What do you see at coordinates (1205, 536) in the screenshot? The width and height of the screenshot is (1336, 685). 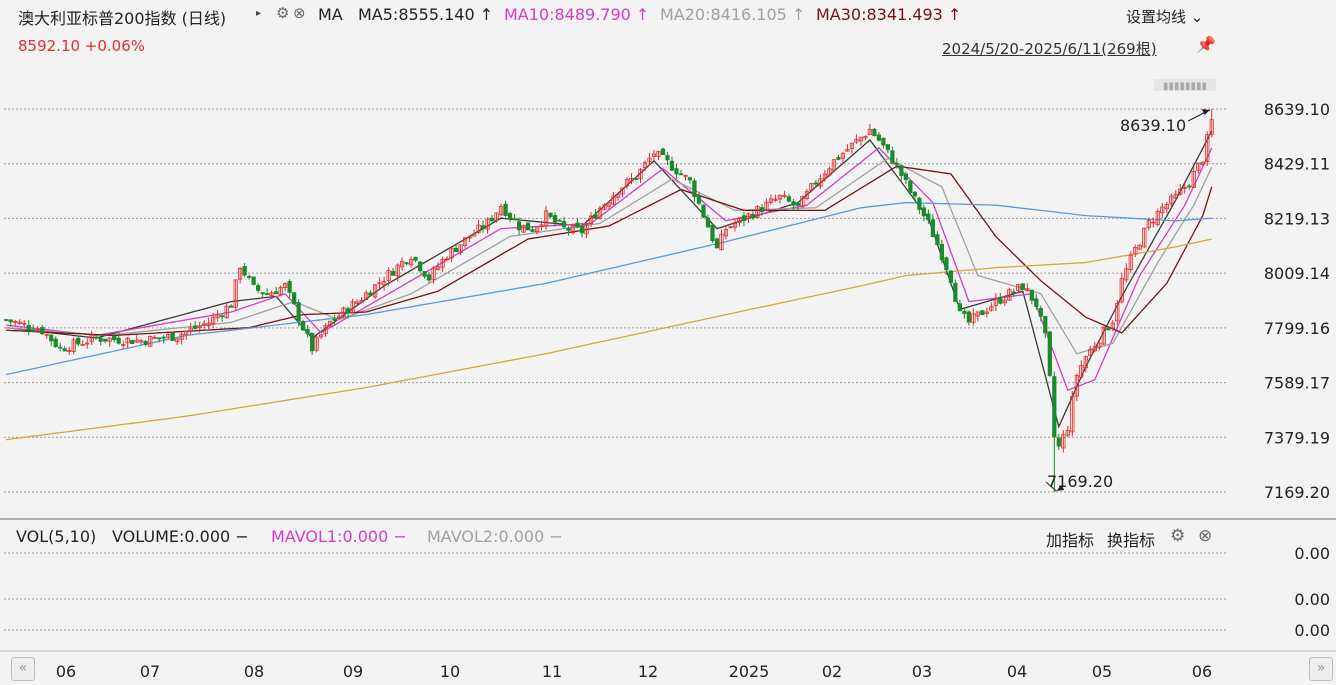 I see `indicator-close-icon: ⊗` at bounding box center [1205, 536].